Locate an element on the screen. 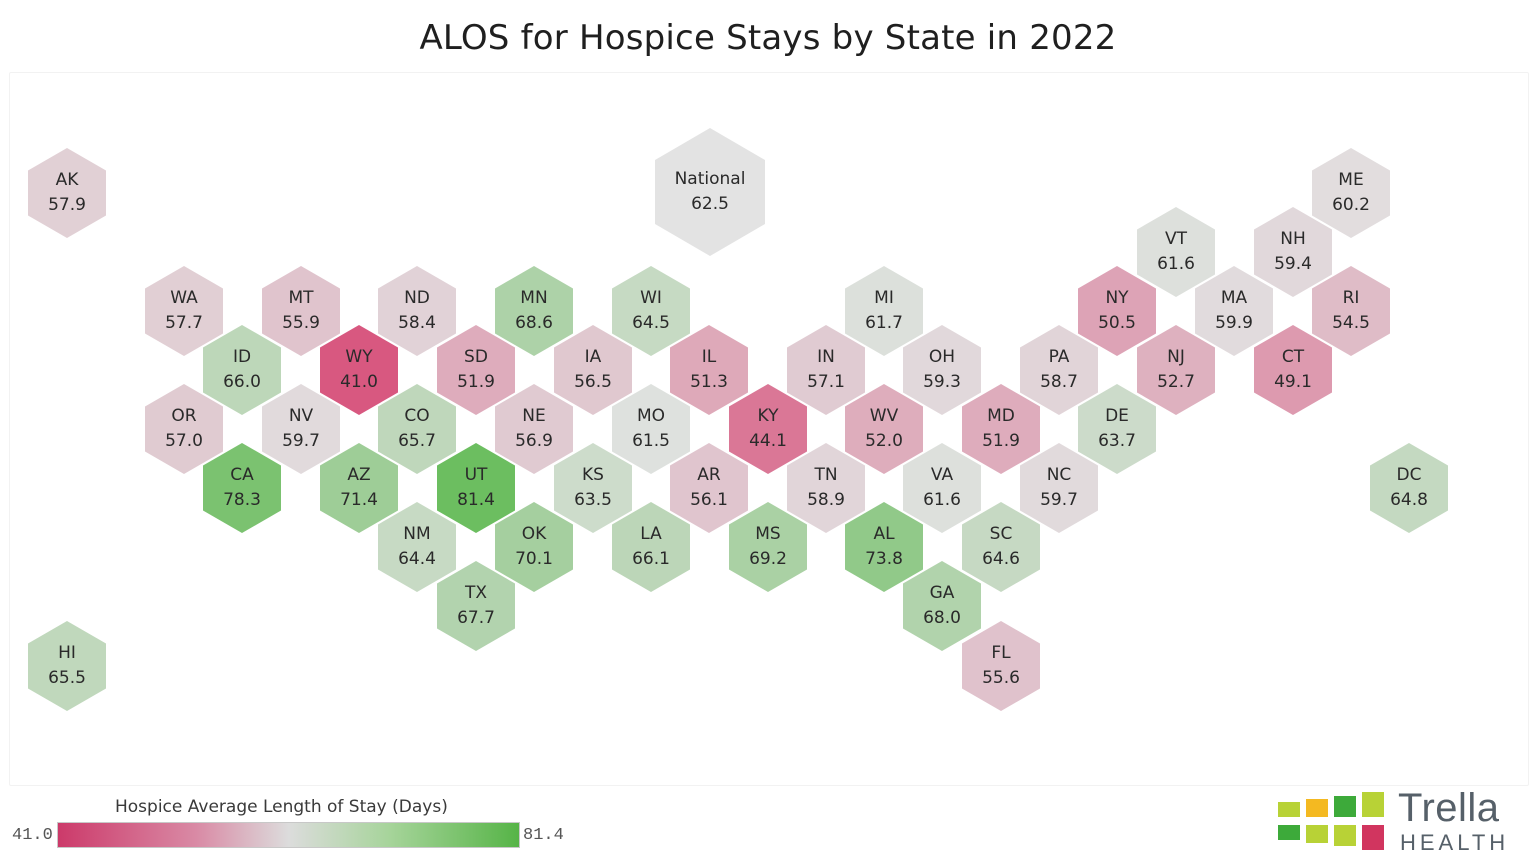  state-tile-dc: DC 64.8 is located at coordinates (1409, 488).